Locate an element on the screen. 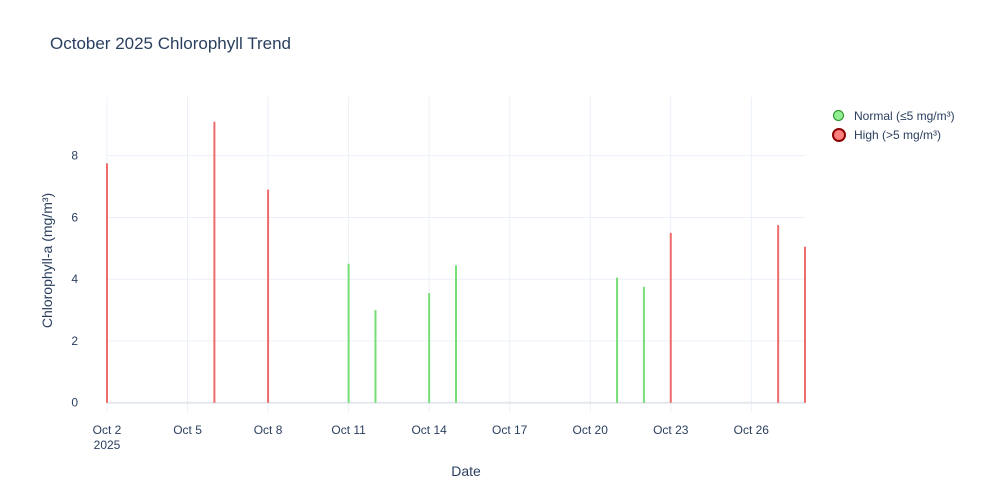 Image resolution: width=1000 pixels, height=500 pixels. legend: Normal (≤5 mg/m³) High (>5 mg/m³) is located at coordinates (893, 125).